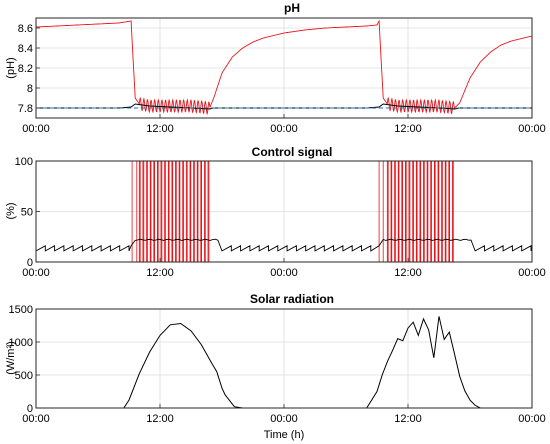  What do you see at coordinates (25, 49) in the screenshot?
I see `y-tick-label: 8.4` at bounding box center [25, 49].